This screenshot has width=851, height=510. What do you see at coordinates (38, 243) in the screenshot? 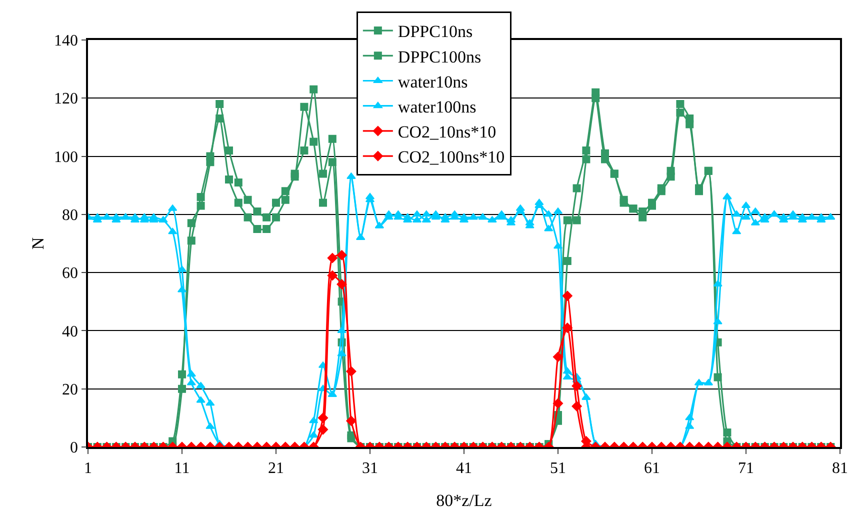
I see `y-axis-title: N` at bounding box center [38, 243].